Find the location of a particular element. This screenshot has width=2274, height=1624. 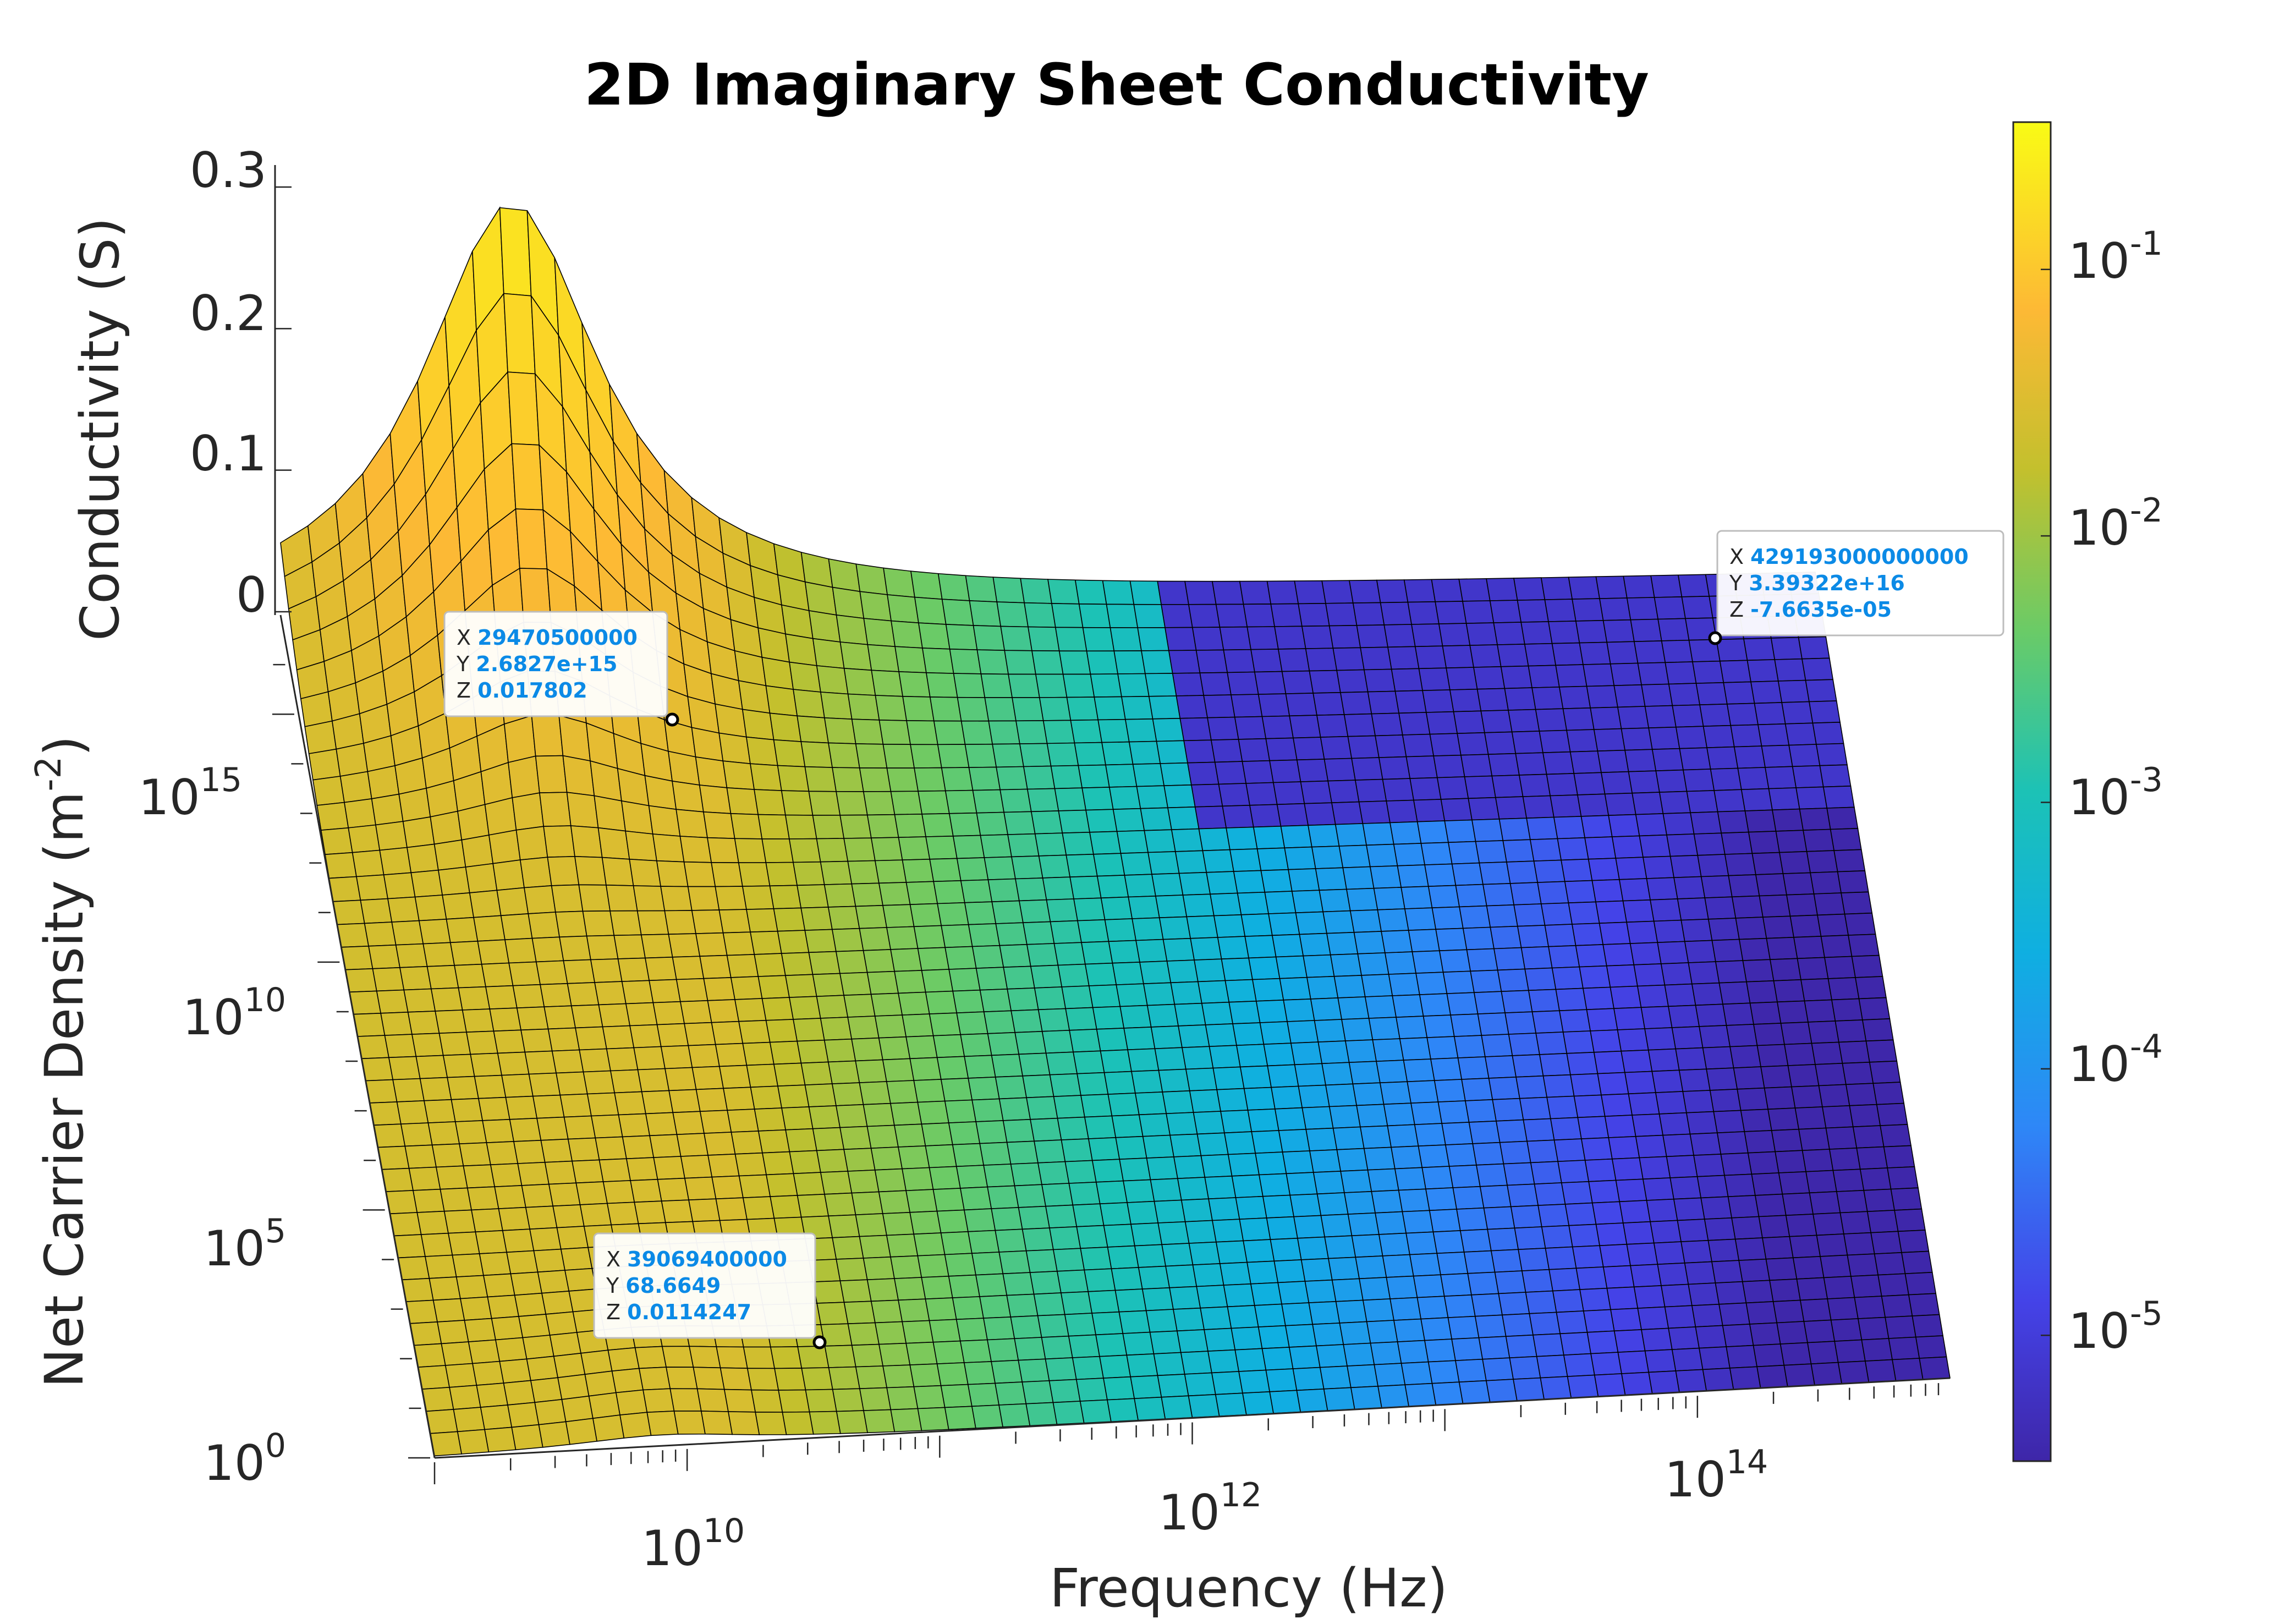

datatip-3-marker is located at coordinates (1715, 638).